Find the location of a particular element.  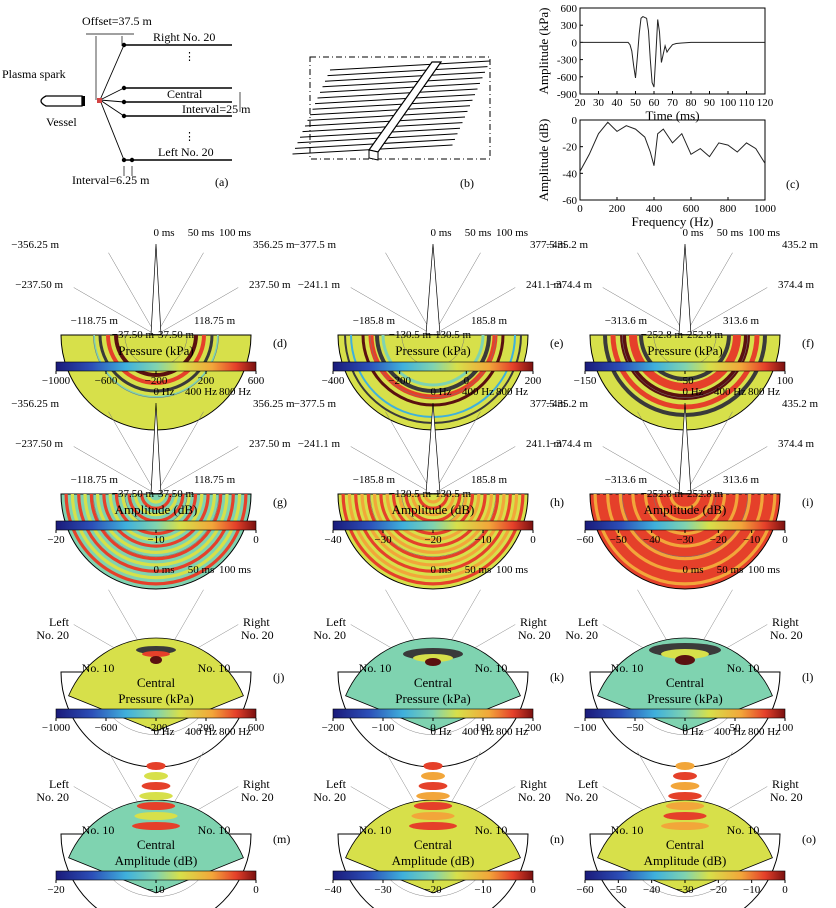

panel-label: (f) is located at coordinates (808, 343).